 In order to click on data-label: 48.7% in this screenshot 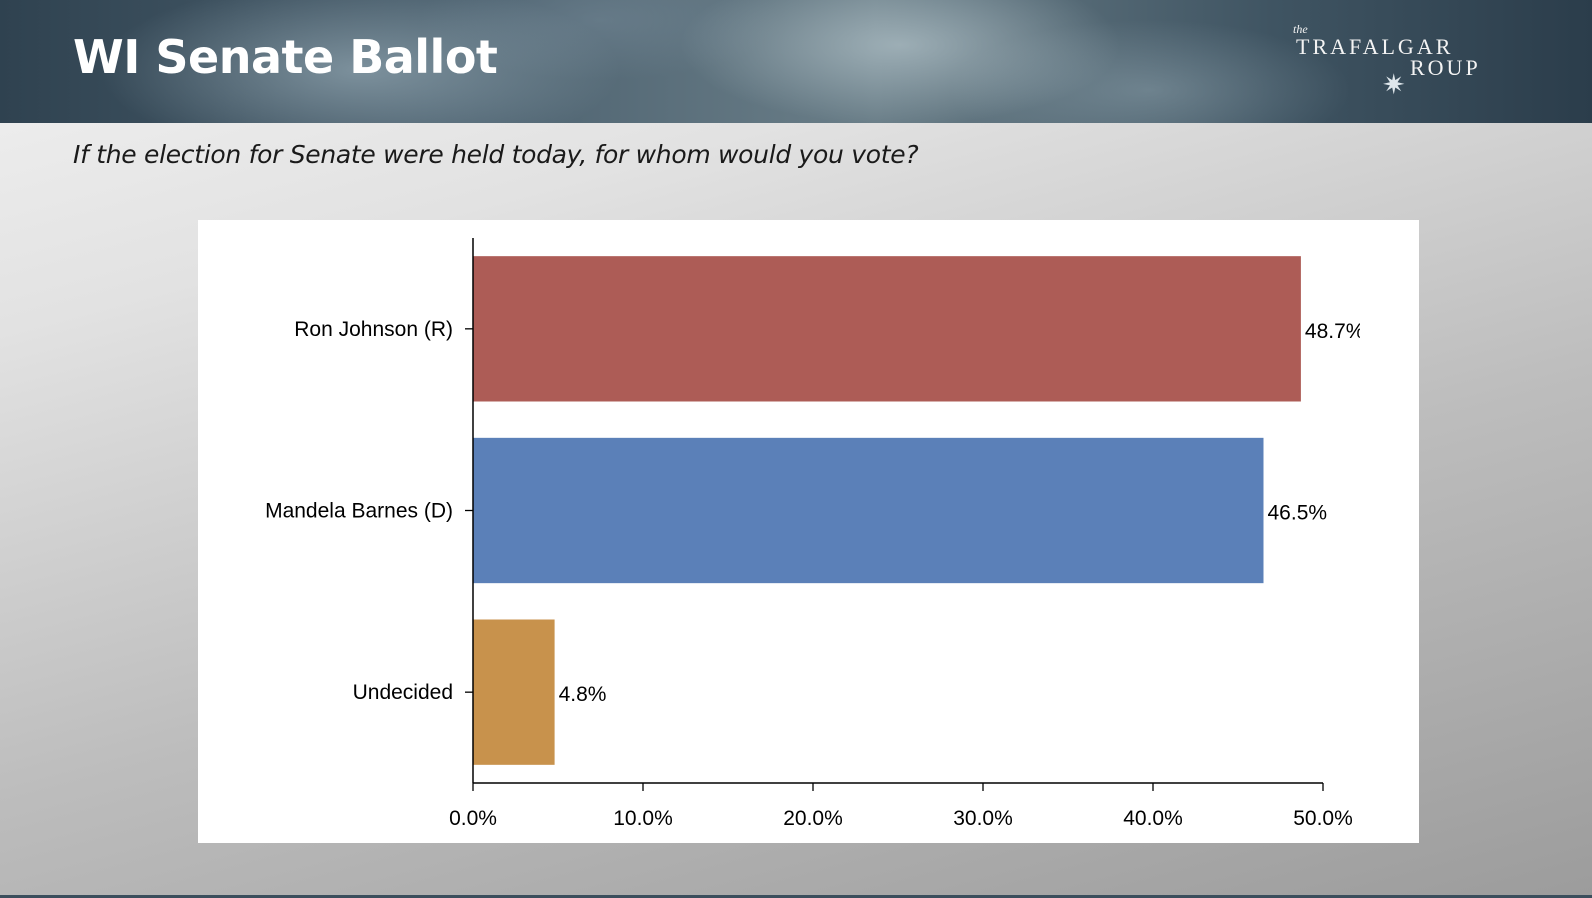, I will do `click(1335, 331)`.